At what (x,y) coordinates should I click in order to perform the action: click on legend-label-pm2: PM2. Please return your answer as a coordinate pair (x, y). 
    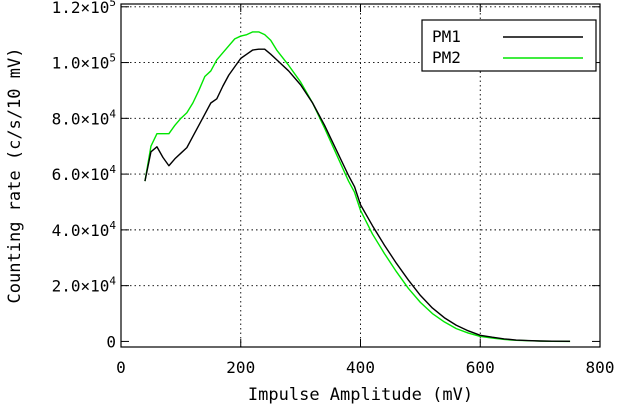
    Looking at the image, I should click on (446, 57).